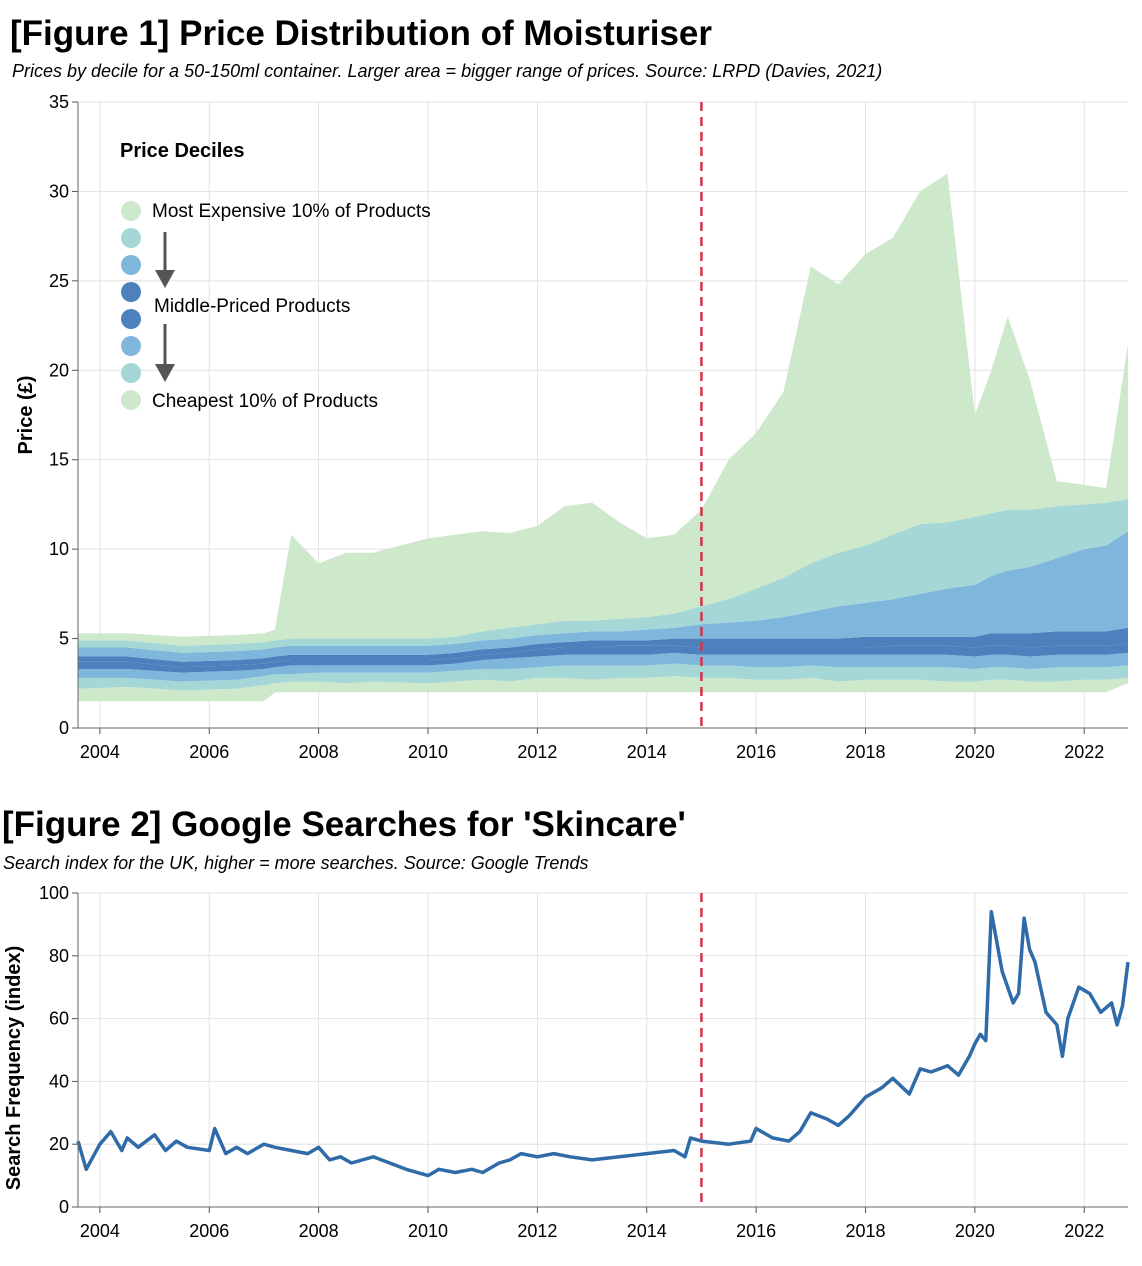 This screenshot has width=1142, height=1266. What do you see at coordinates (209, 1231) in the screenshot?
I see `search-x-tick-label: 2006` at bounding box center [209, 1231].